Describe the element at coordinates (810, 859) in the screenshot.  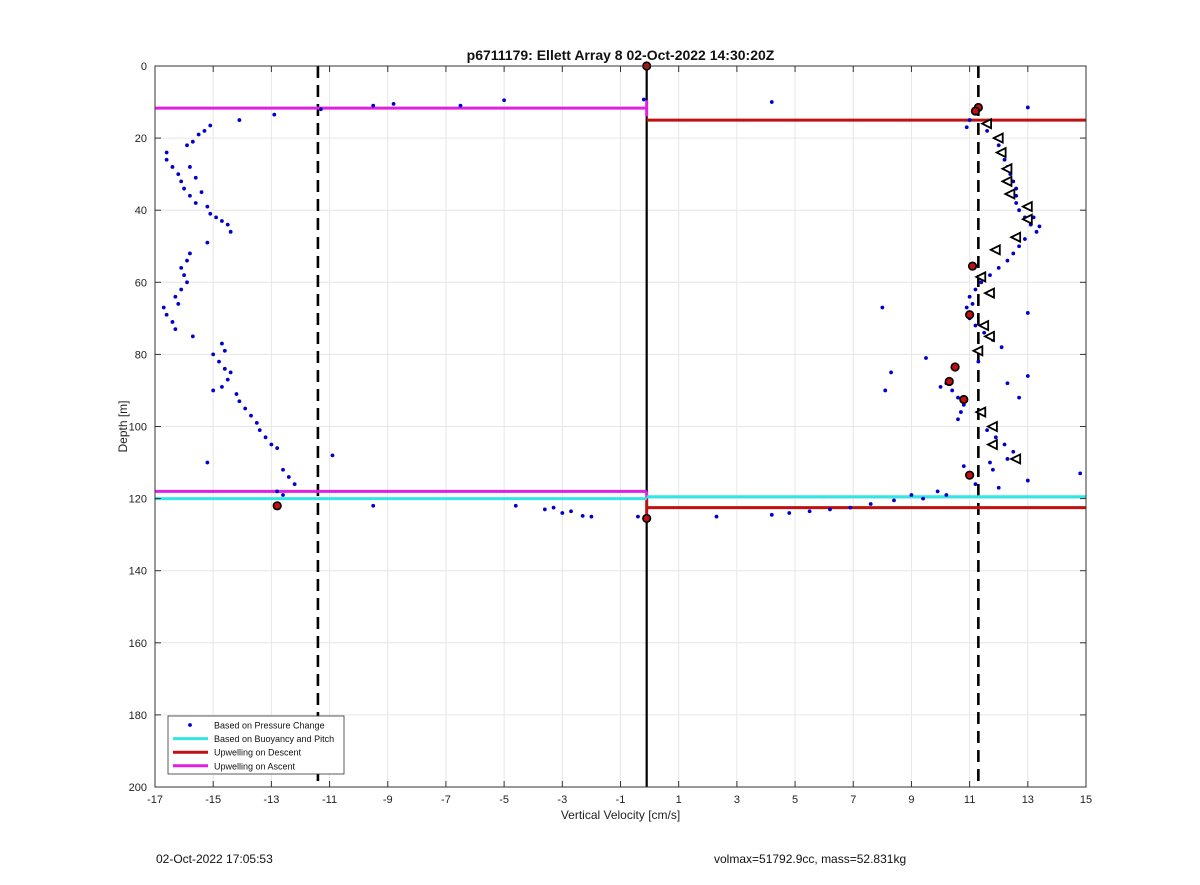
I see `footer-stats: volmax=51792.9cc, mass=52.831kg` at that location.